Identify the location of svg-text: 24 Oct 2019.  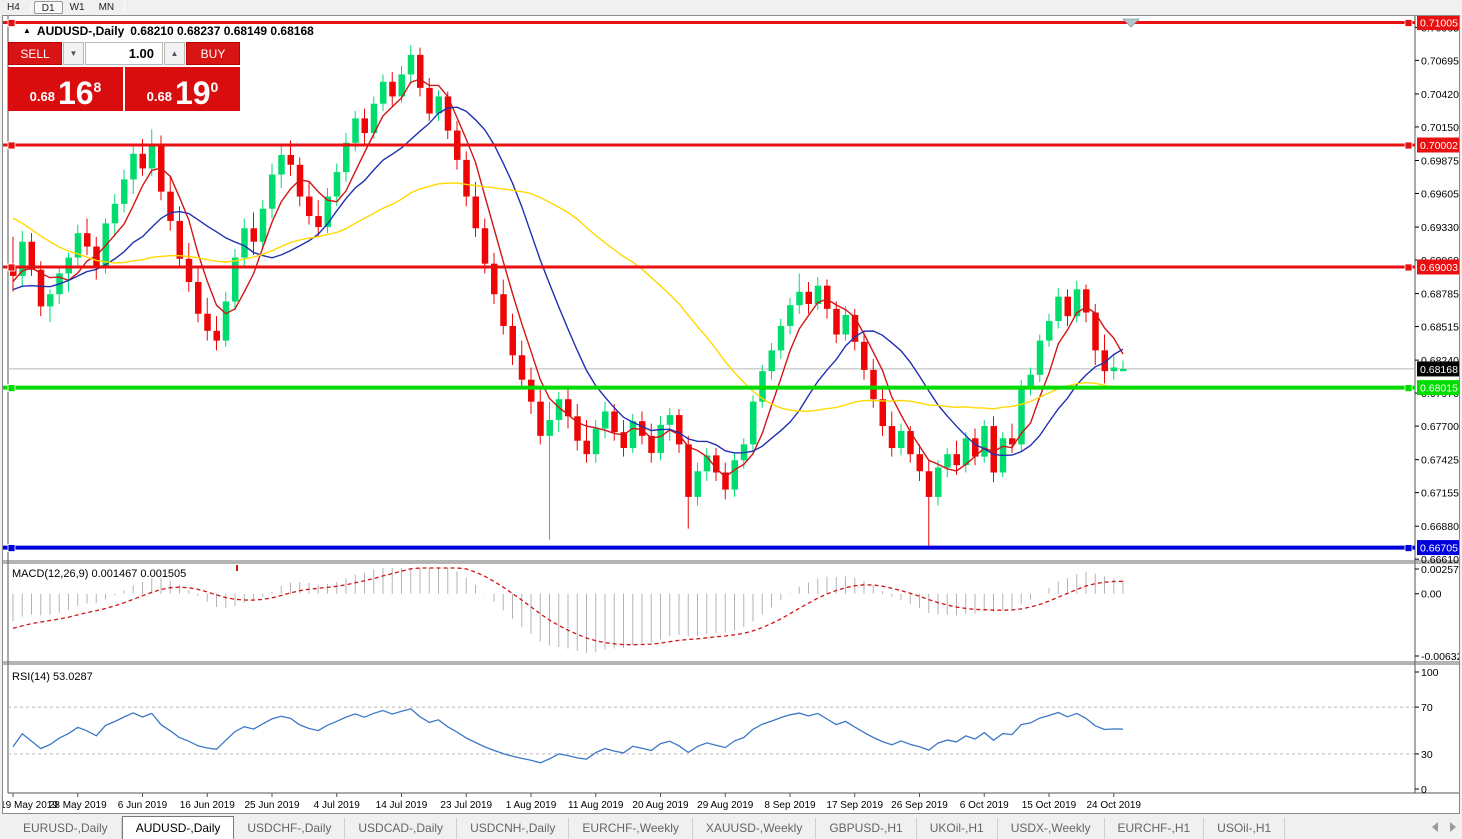
(1114, 805).